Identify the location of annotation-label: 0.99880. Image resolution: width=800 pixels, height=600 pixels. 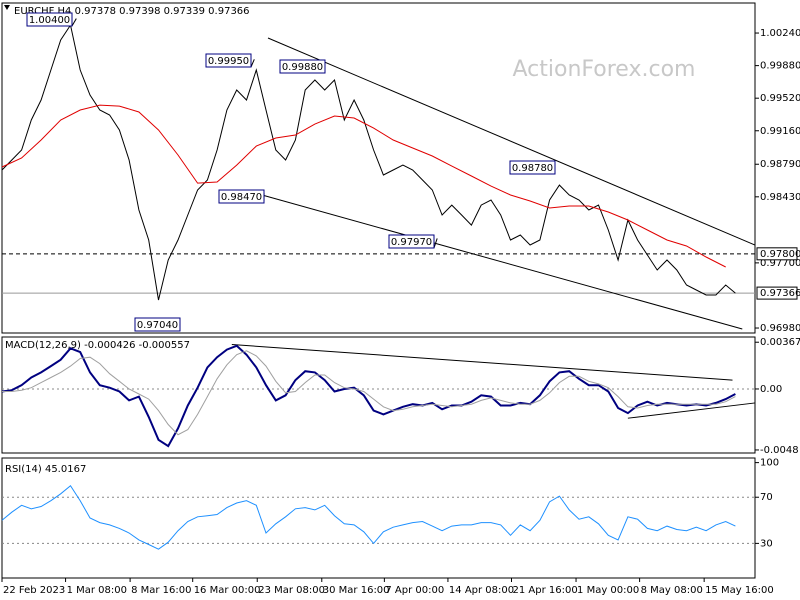
(302, 67).